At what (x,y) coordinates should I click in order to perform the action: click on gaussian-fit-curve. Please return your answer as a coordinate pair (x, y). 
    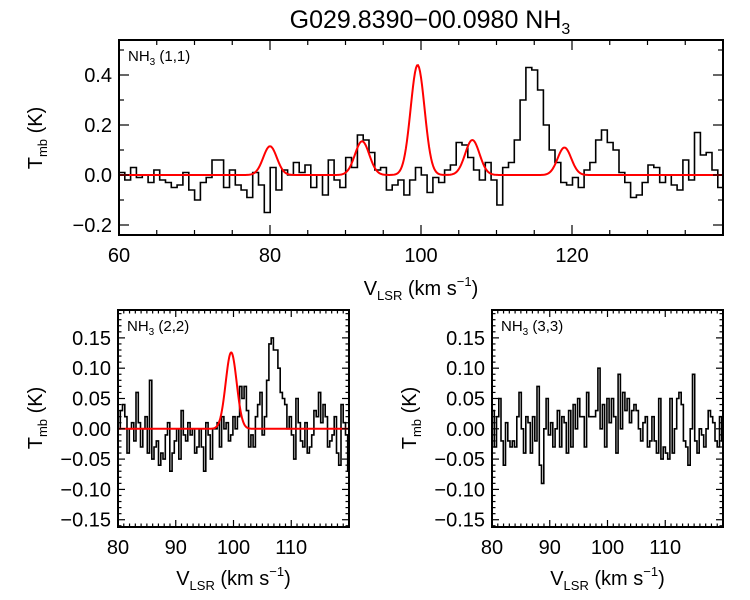
    Looking at the image, I should click on (233, 390).